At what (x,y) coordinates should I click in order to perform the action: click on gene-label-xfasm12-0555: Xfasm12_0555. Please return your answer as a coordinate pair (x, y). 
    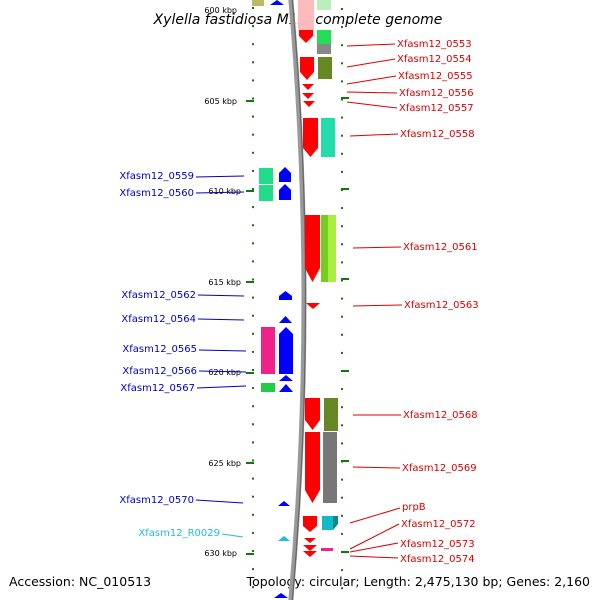
    Looking at the image, I should click on (435, 76).